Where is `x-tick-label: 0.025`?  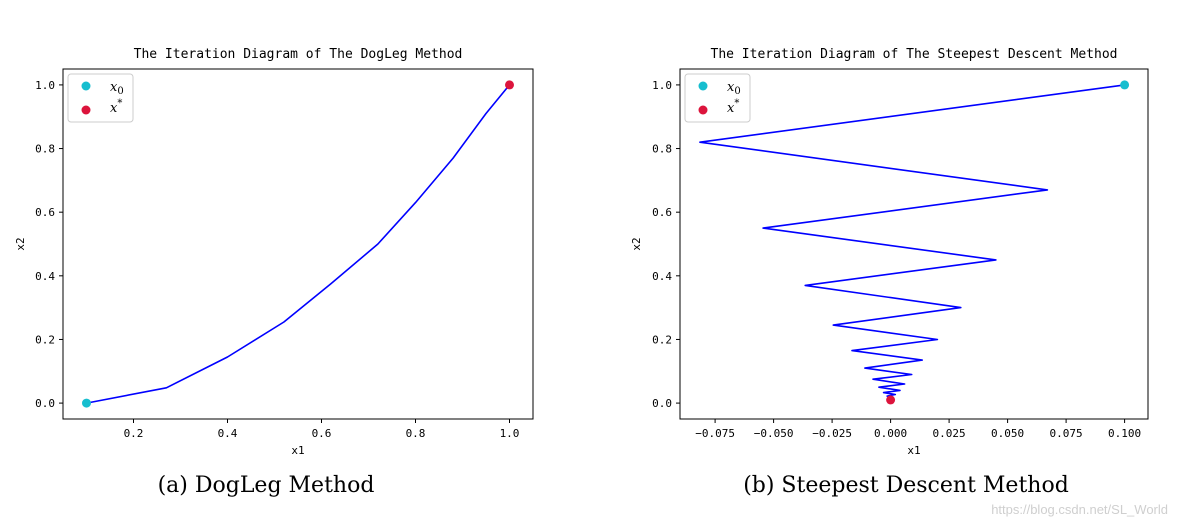
x-tick-label: 0.025 is located at coordinates (949, 433).